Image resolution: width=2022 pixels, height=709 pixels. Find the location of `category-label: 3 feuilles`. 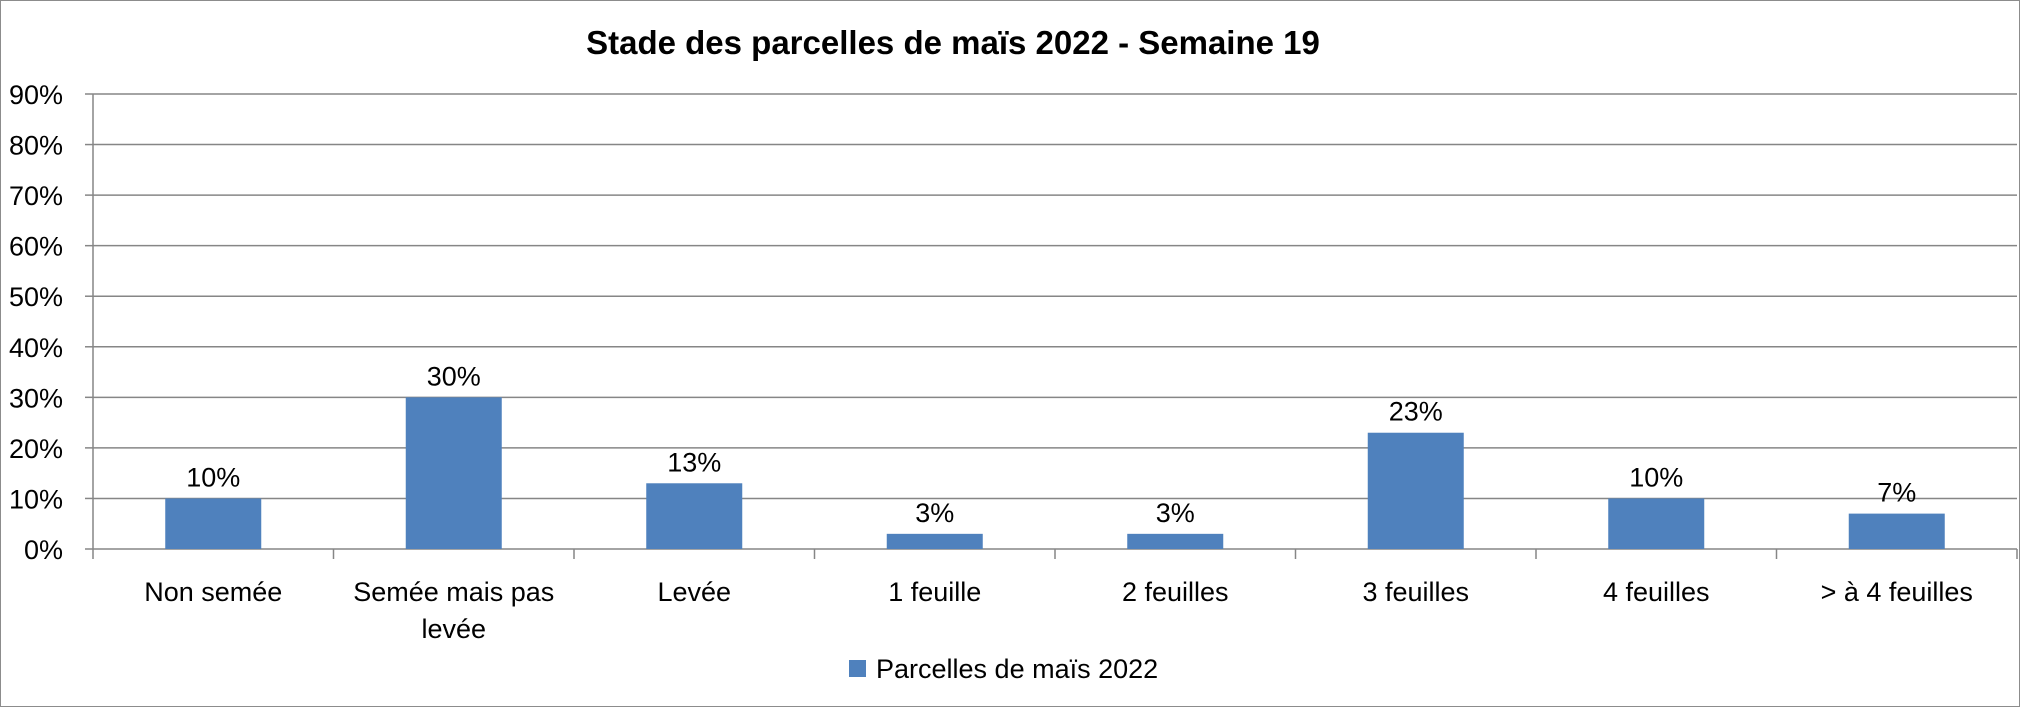

category-label: 3 feuilles is located at coordinates (1415, 592).